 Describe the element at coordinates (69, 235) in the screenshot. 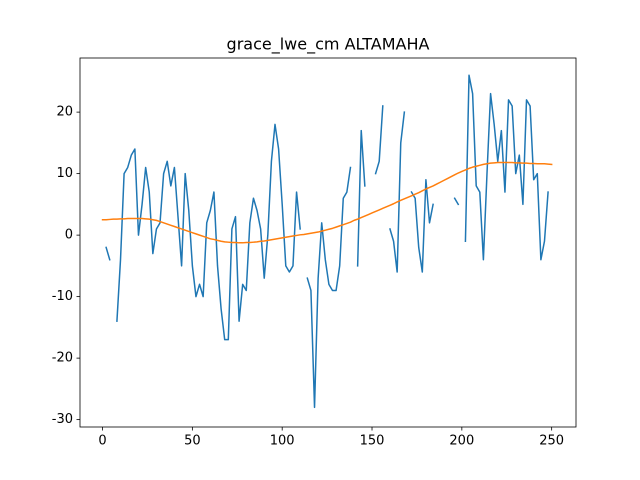

I see `y-tick-label: 0` at that location.